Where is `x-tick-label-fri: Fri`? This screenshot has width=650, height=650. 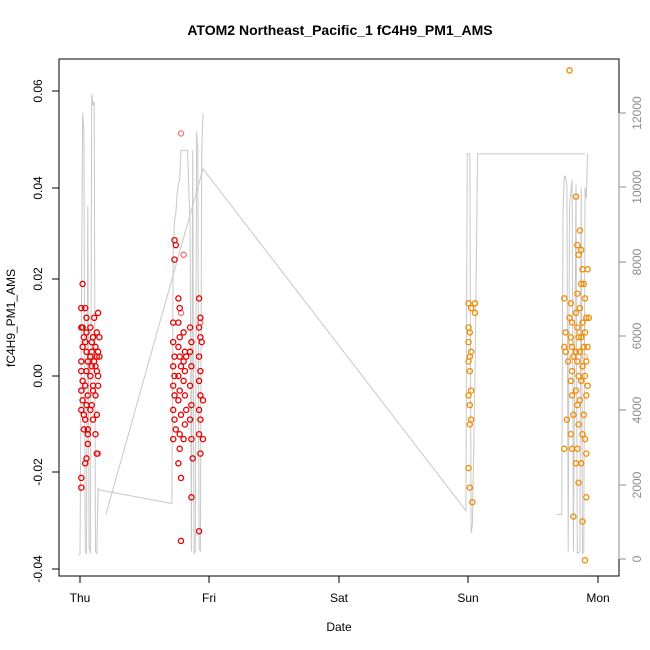 x-tick-label-fri: Fri is located at coordinates (209, 598).